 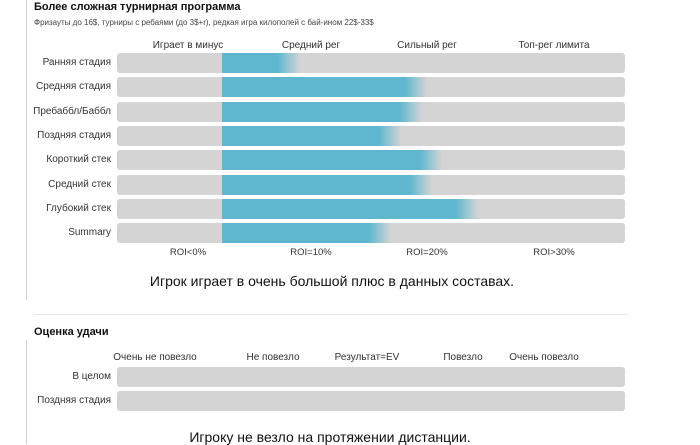 I want to click on program-column-header: Топ-рег лимита, so click(x=554, y=45).